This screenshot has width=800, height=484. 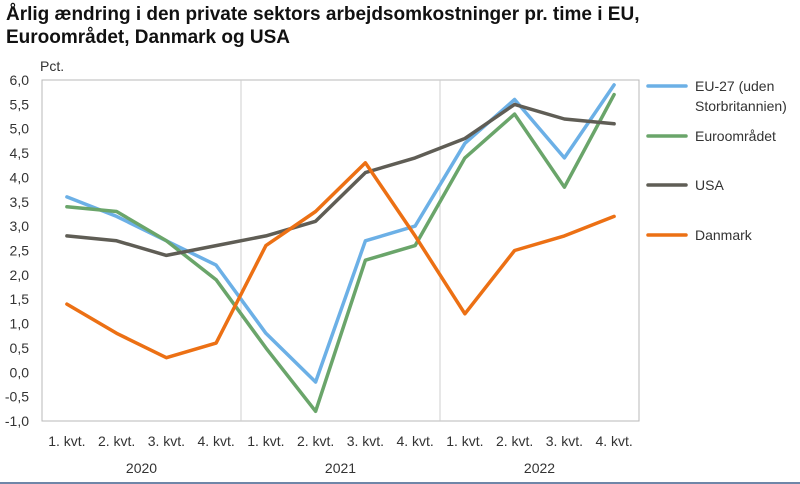 What do you see at coordinates (20, 275) in the screenshot?
I see `y-tick-label: 2,0` at bounding box center [20, 275].